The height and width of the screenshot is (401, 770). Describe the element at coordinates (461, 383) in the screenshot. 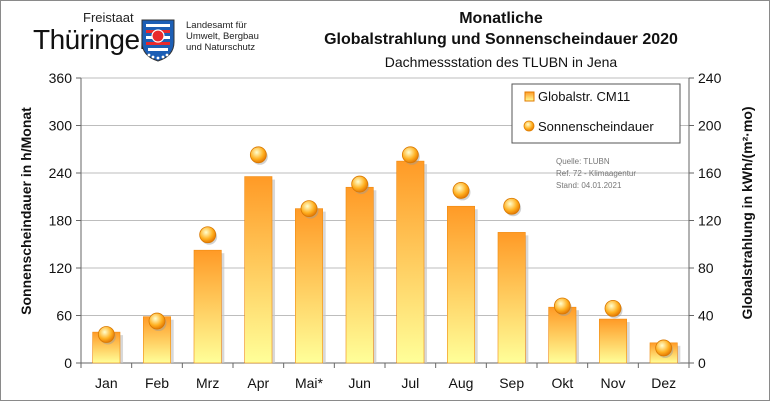

I see `x-tick-label: Aug` at that location.